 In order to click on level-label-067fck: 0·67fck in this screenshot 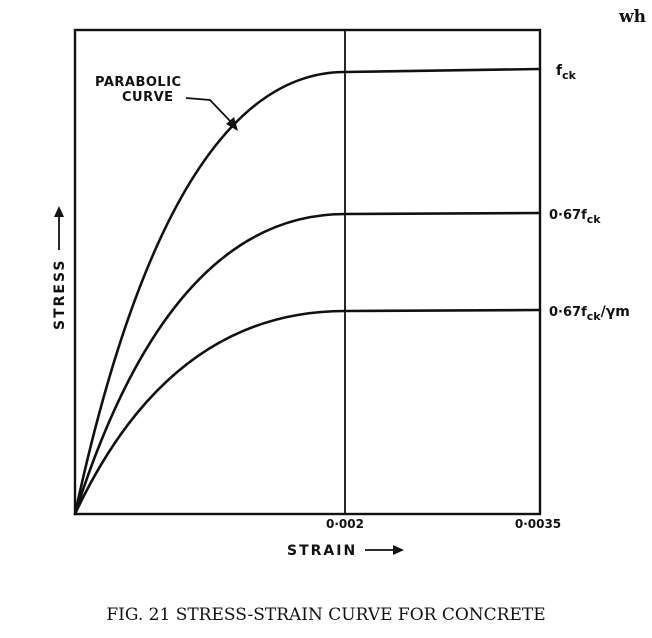, I will do `click(575, 217)`.